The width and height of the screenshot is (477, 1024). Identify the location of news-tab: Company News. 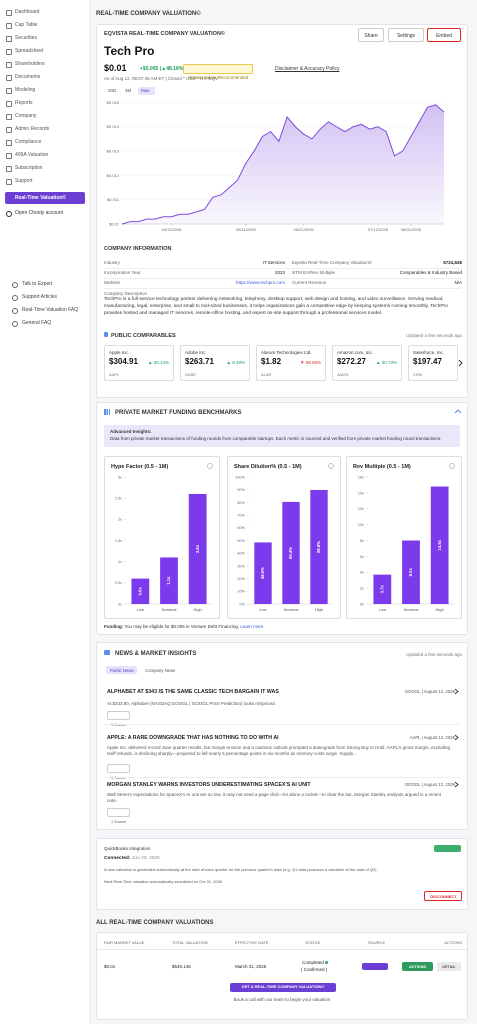
(160, 670).